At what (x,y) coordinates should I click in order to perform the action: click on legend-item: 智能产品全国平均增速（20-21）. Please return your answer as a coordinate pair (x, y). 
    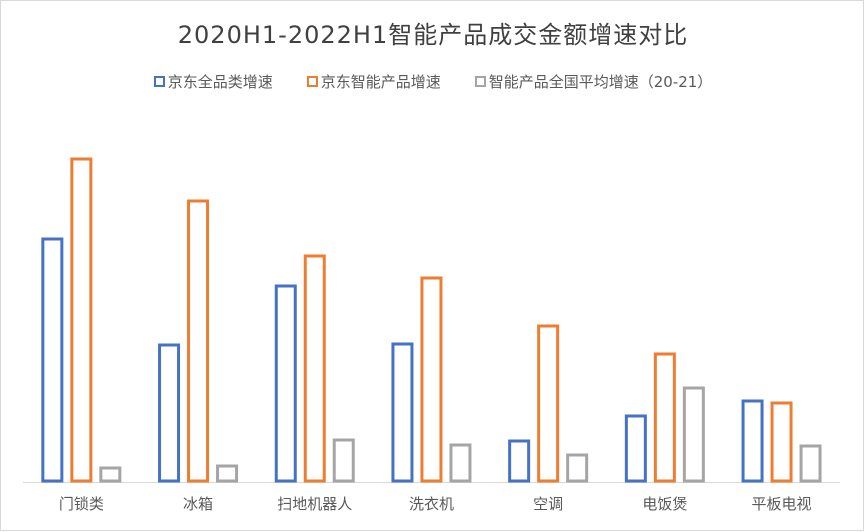
    Looking at the image, I should click on (593, 81).